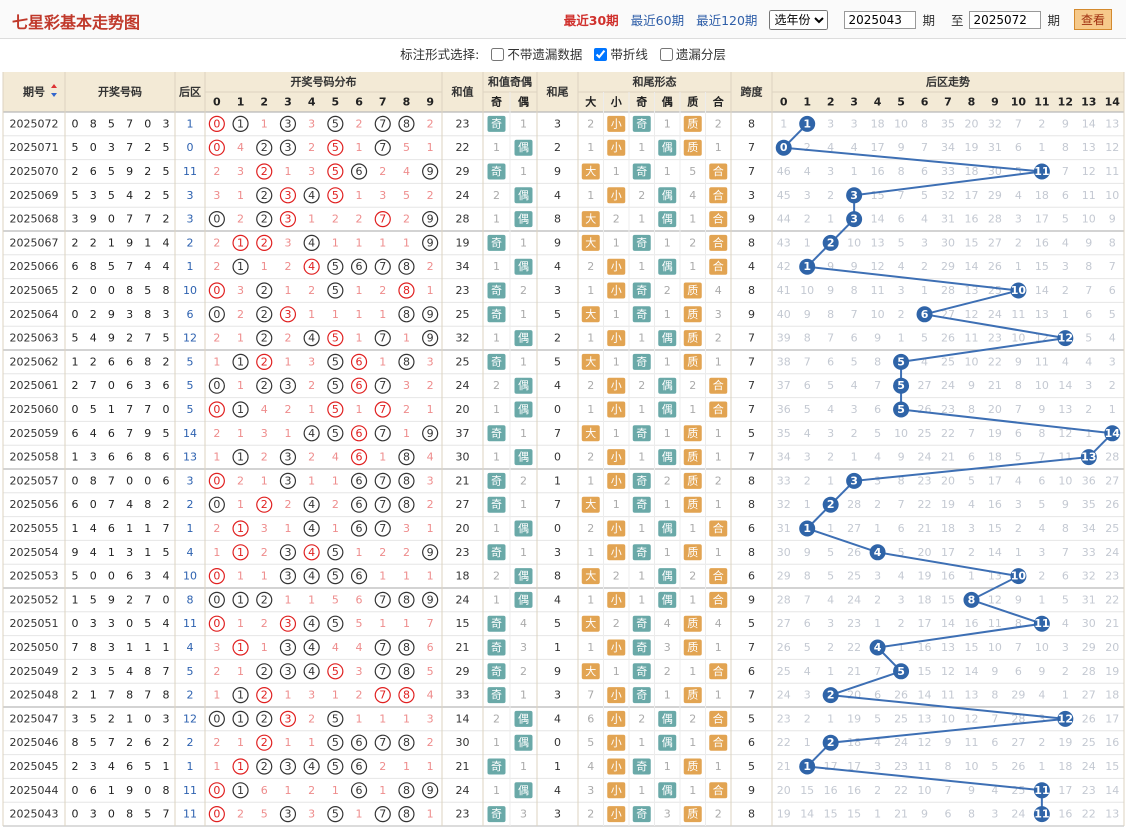  Describe the element at coordinates (591, 20) in the screenshot. I see `range-link: 最近30期` at that location.